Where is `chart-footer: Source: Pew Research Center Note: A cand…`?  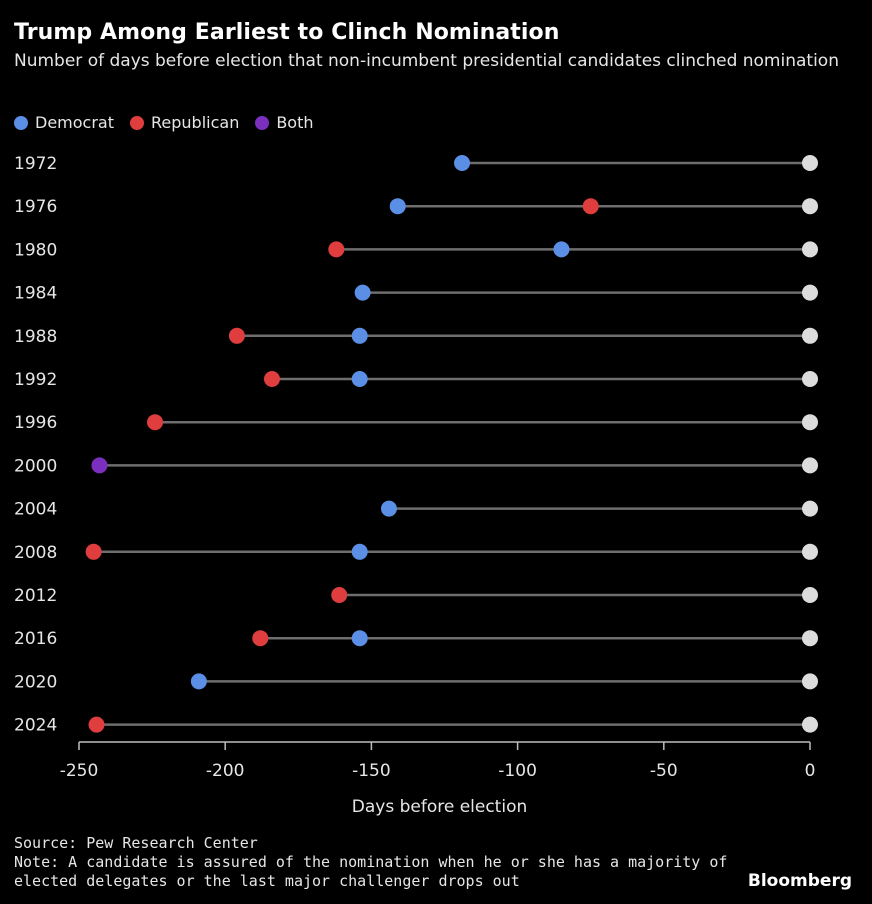
chart-footer: Source: Pew Research Center Note: A cand… is located at coordinates (370, 862).